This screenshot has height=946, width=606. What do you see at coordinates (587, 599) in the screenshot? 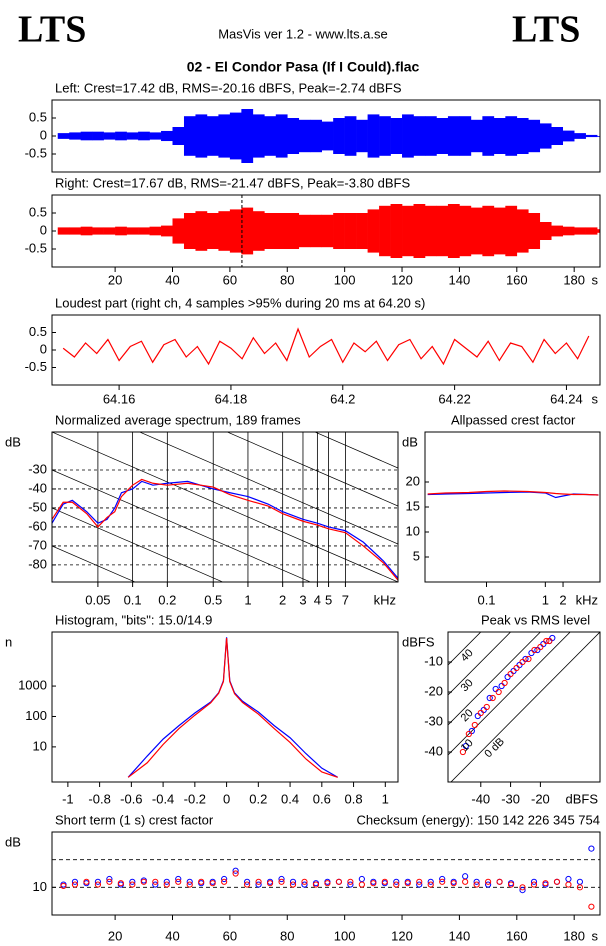
I see `x-unit: kHz` at bounding box center [587, 599].